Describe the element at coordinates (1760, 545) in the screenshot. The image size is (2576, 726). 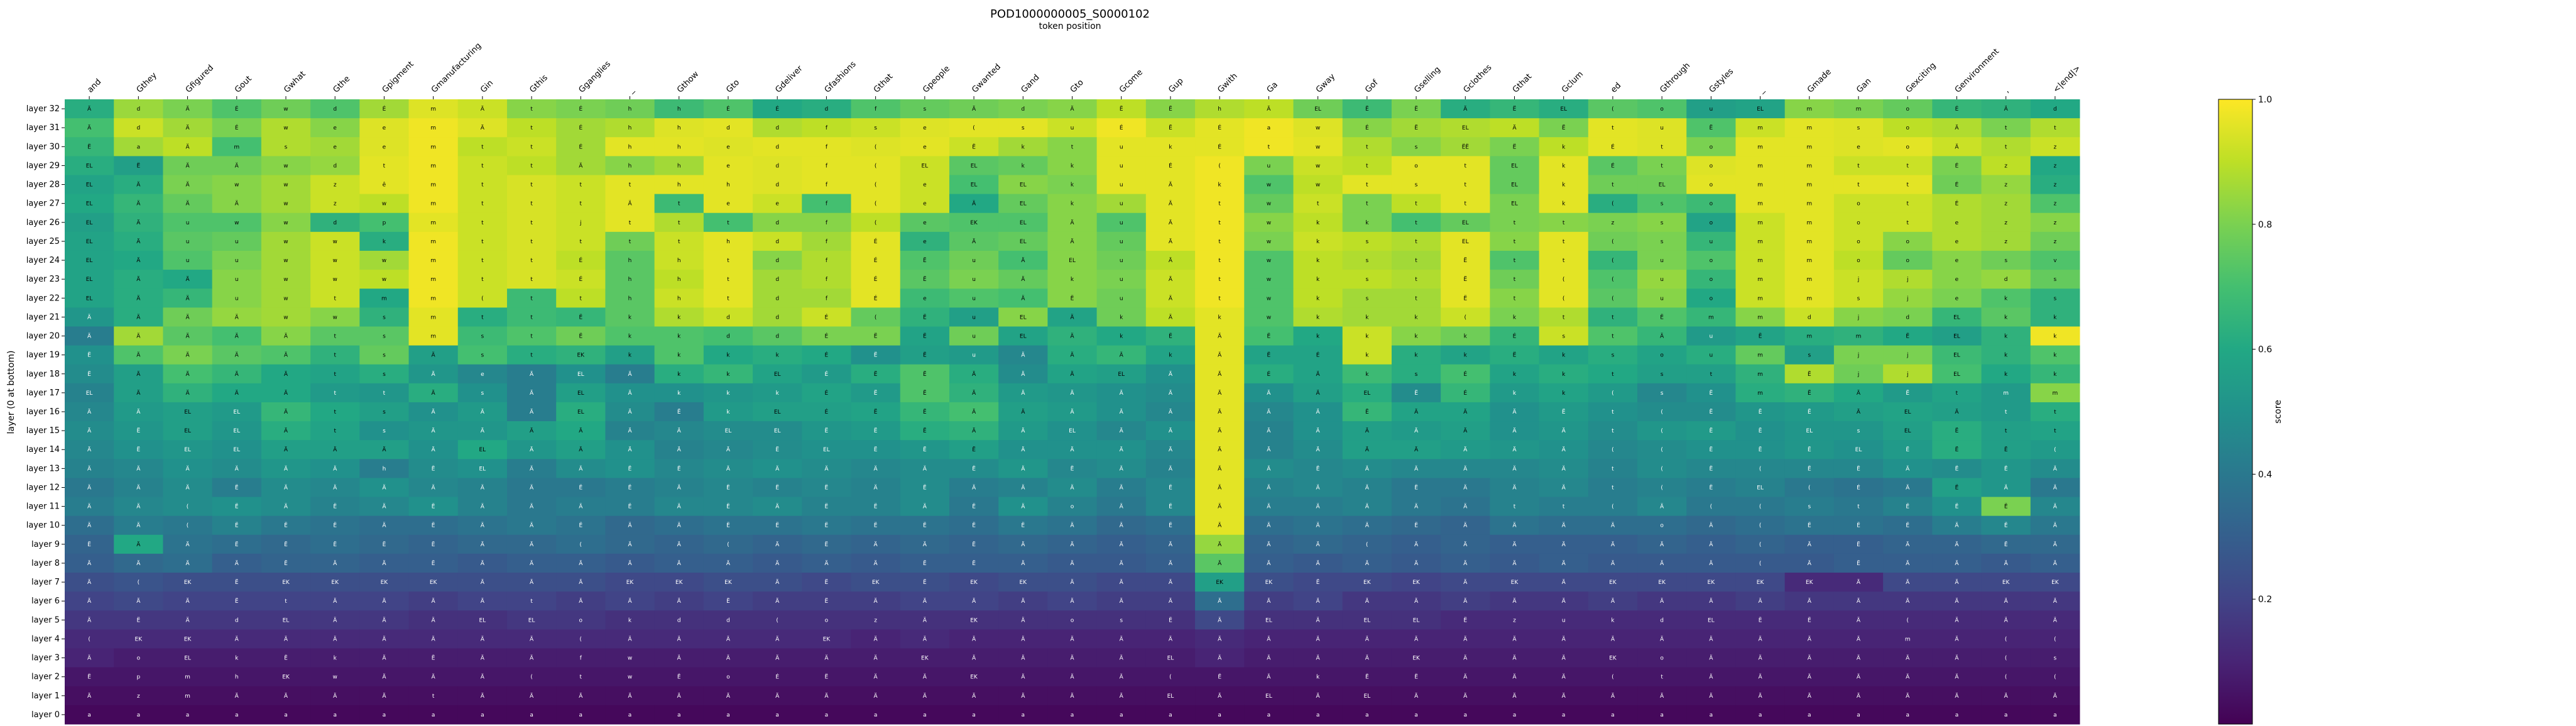
I see `cell-label: (` at that location.